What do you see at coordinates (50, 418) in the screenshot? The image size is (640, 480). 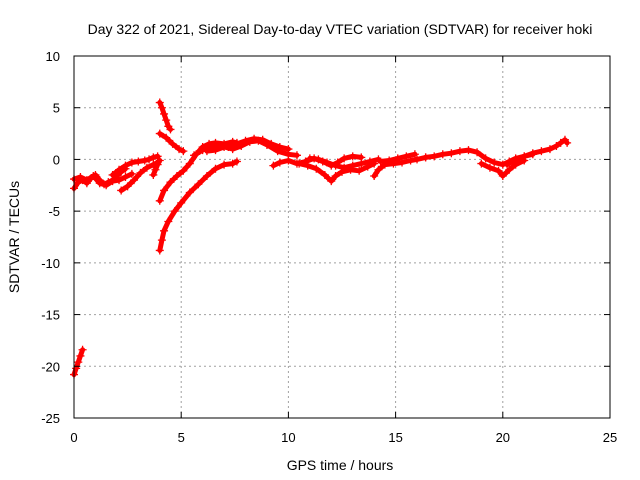 I see `y-tick-label: -25` at bounding box center [50, 418].